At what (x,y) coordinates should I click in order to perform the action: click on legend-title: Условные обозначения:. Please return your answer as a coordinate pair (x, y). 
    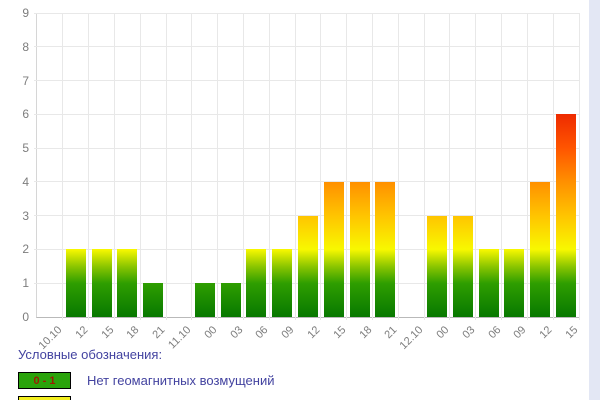
    Looking at the image, I should click on (90, 354).